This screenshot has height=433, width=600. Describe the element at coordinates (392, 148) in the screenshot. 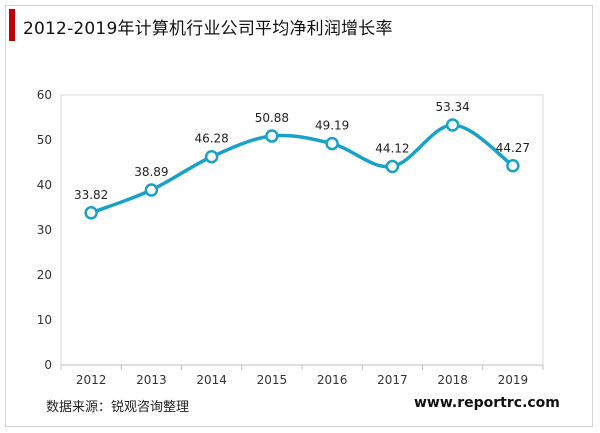

I see `data-label-2017: 44.12` at that location.